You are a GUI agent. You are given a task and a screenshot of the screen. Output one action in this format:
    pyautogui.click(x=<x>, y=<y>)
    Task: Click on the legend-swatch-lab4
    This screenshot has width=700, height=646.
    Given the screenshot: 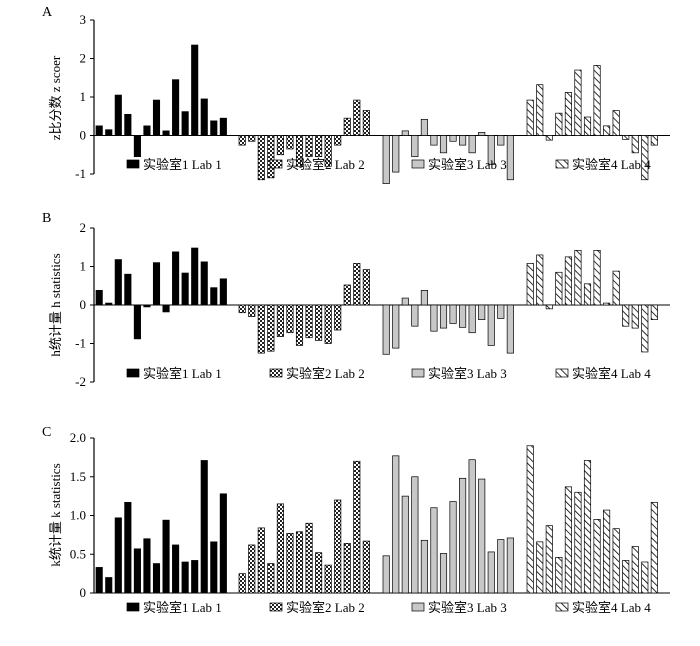 What is the action you would take?
    pyautogui.click(x=562, y=373)
    